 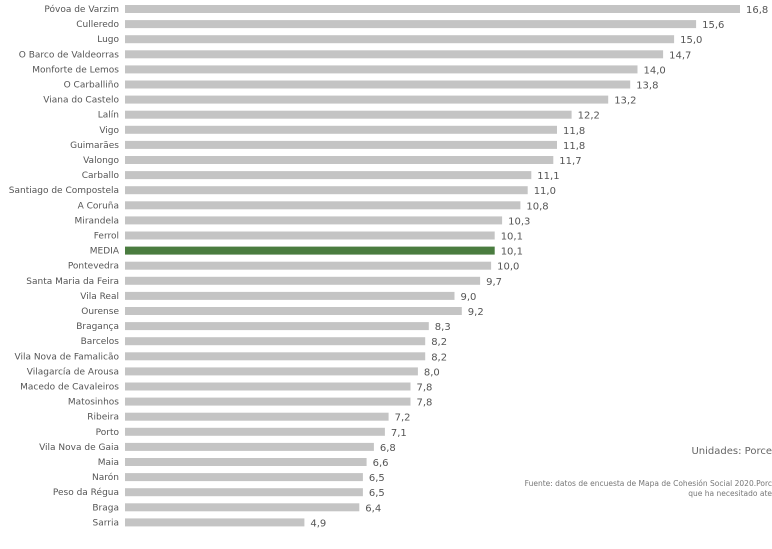 What do you see at coordinates (508, 267) in the screenshot?
I see `value-label-pontevedra: 10,0` at bounding box center [508, 267].